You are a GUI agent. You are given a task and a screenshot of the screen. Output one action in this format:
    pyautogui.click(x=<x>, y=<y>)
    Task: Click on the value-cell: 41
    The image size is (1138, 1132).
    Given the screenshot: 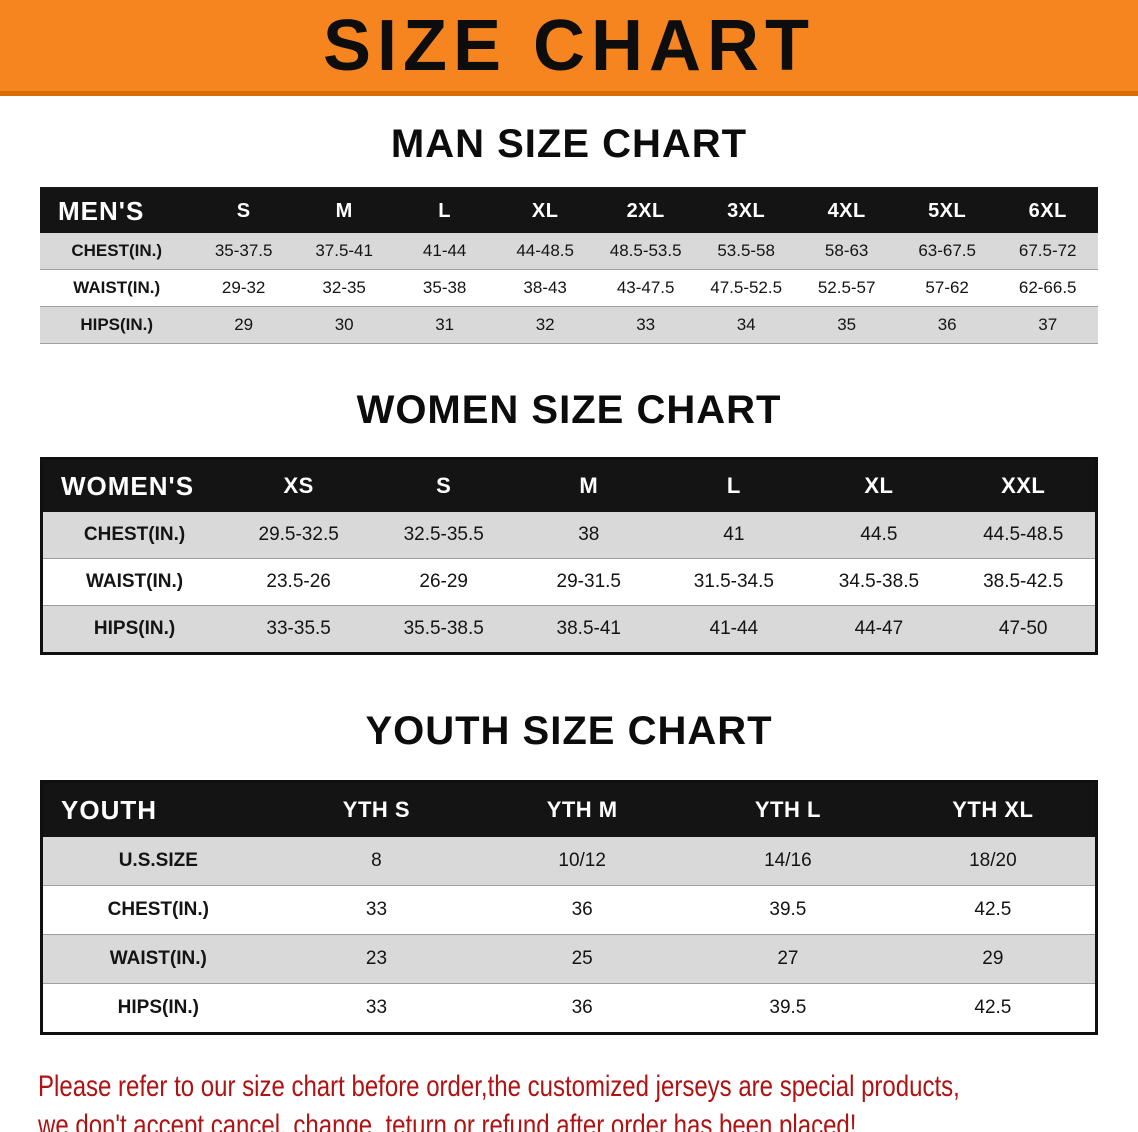 What is the action you would take?
    pyautogui.click(x=734, y=535)
    